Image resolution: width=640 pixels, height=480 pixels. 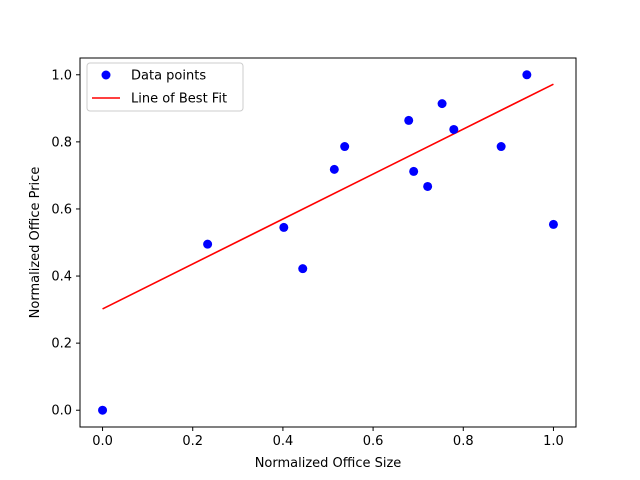 I want to click on legend-entry-label: Line of Best Fit, so click(x=179, y=99).